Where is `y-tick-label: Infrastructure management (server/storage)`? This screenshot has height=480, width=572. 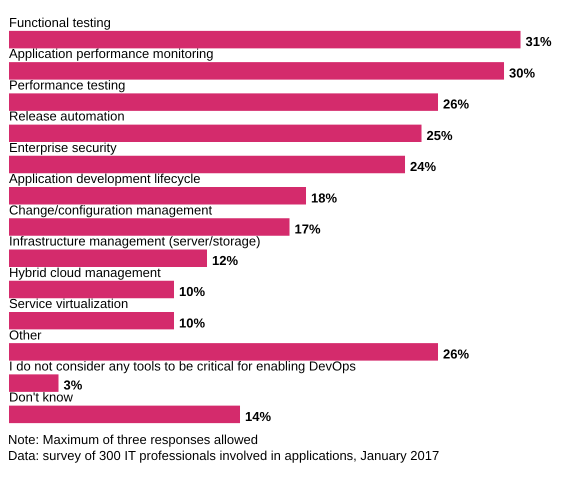
y-tick-label: Infrastructure management (server/storage) is located at coordinates (134, 241).